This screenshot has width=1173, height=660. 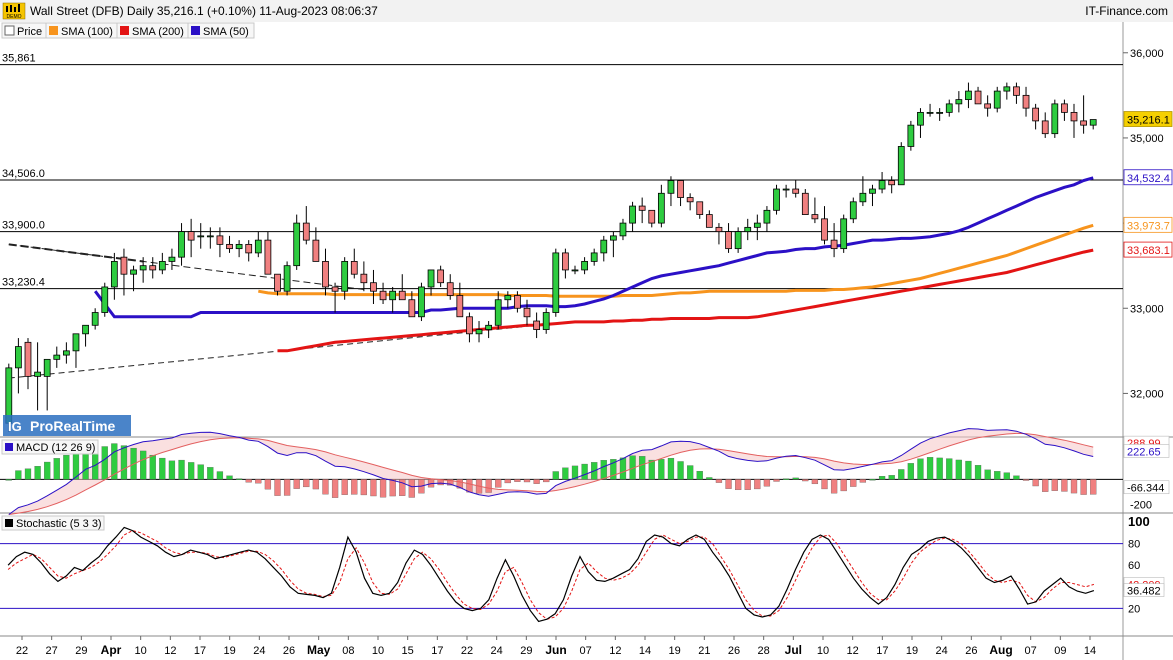 What do you see at coordinates (1148, 251) in the screenshot?
I see `value-label: 33,683.1` at bounding box center [1148, 251].